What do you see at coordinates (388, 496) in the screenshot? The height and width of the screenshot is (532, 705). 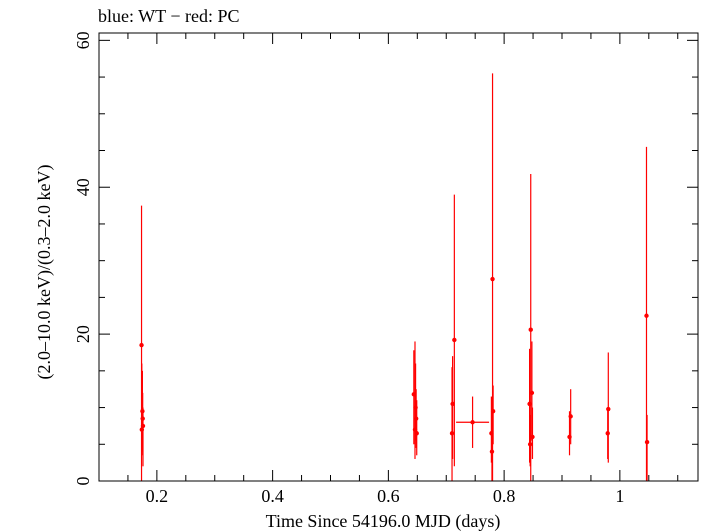 I see `x-tick-label: 0.6` at bounding box center [388, 496].